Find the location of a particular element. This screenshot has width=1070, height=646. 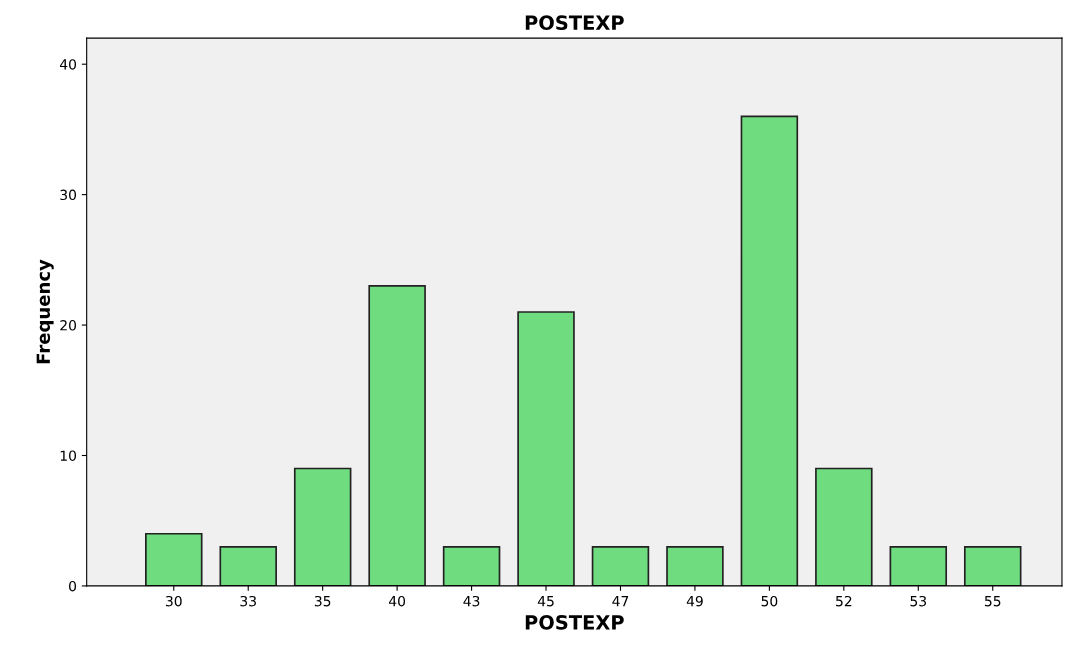

x-tick-label: 40 is located at coordinates (397, 601).